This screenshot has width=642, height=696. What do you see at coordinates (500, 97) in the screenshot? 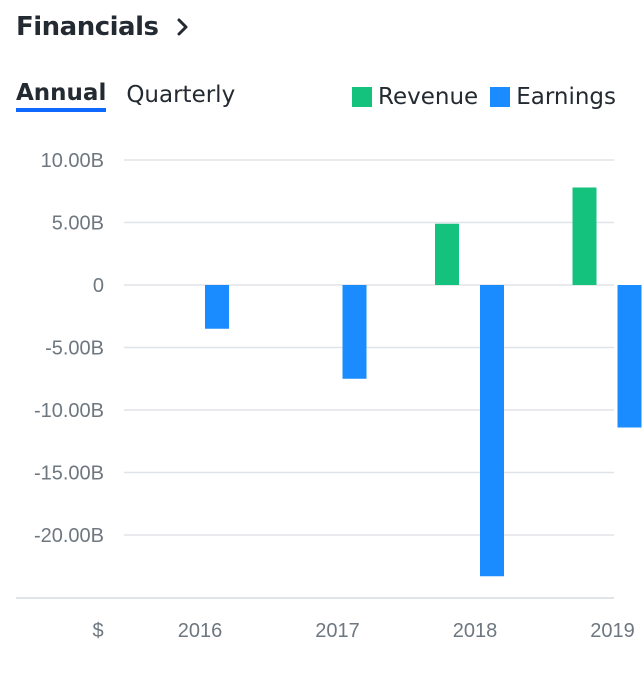
I see `earnings-swatch` at bounding box center [500, 97].